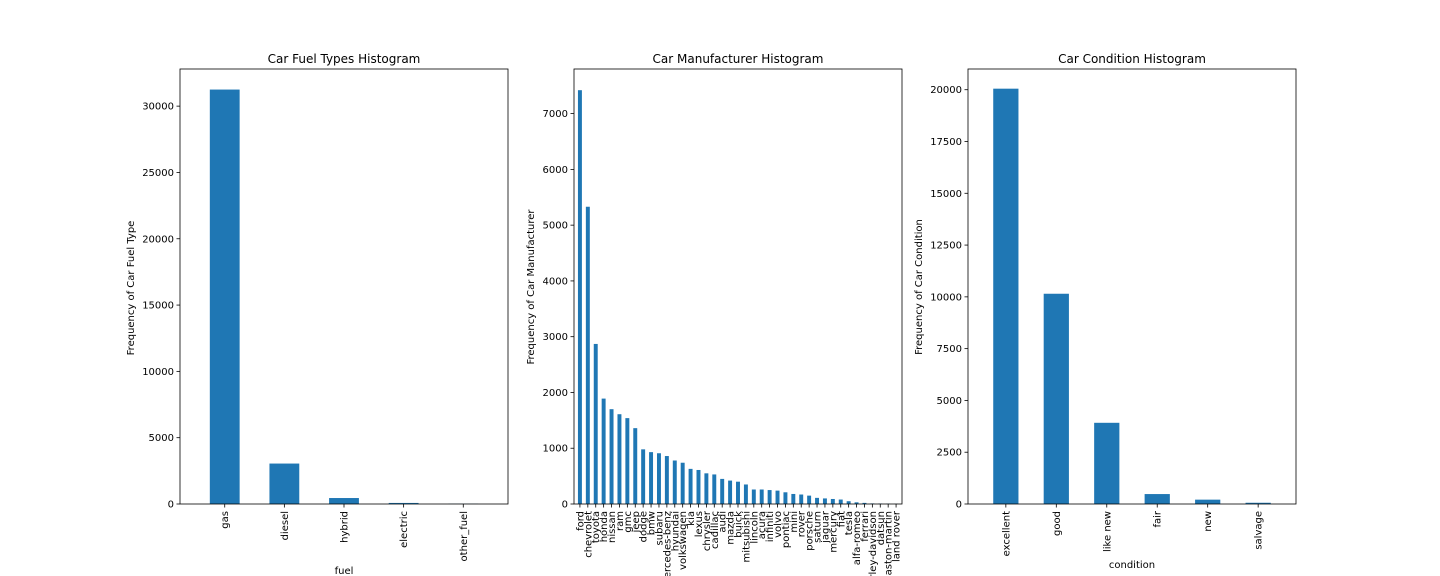 The width and height of the screenshot is (1440, 576). What do you see at coordinates (344, 571) in the screenshot?
I see `x-axis-label: fuel` at bounding box center [344, 571].